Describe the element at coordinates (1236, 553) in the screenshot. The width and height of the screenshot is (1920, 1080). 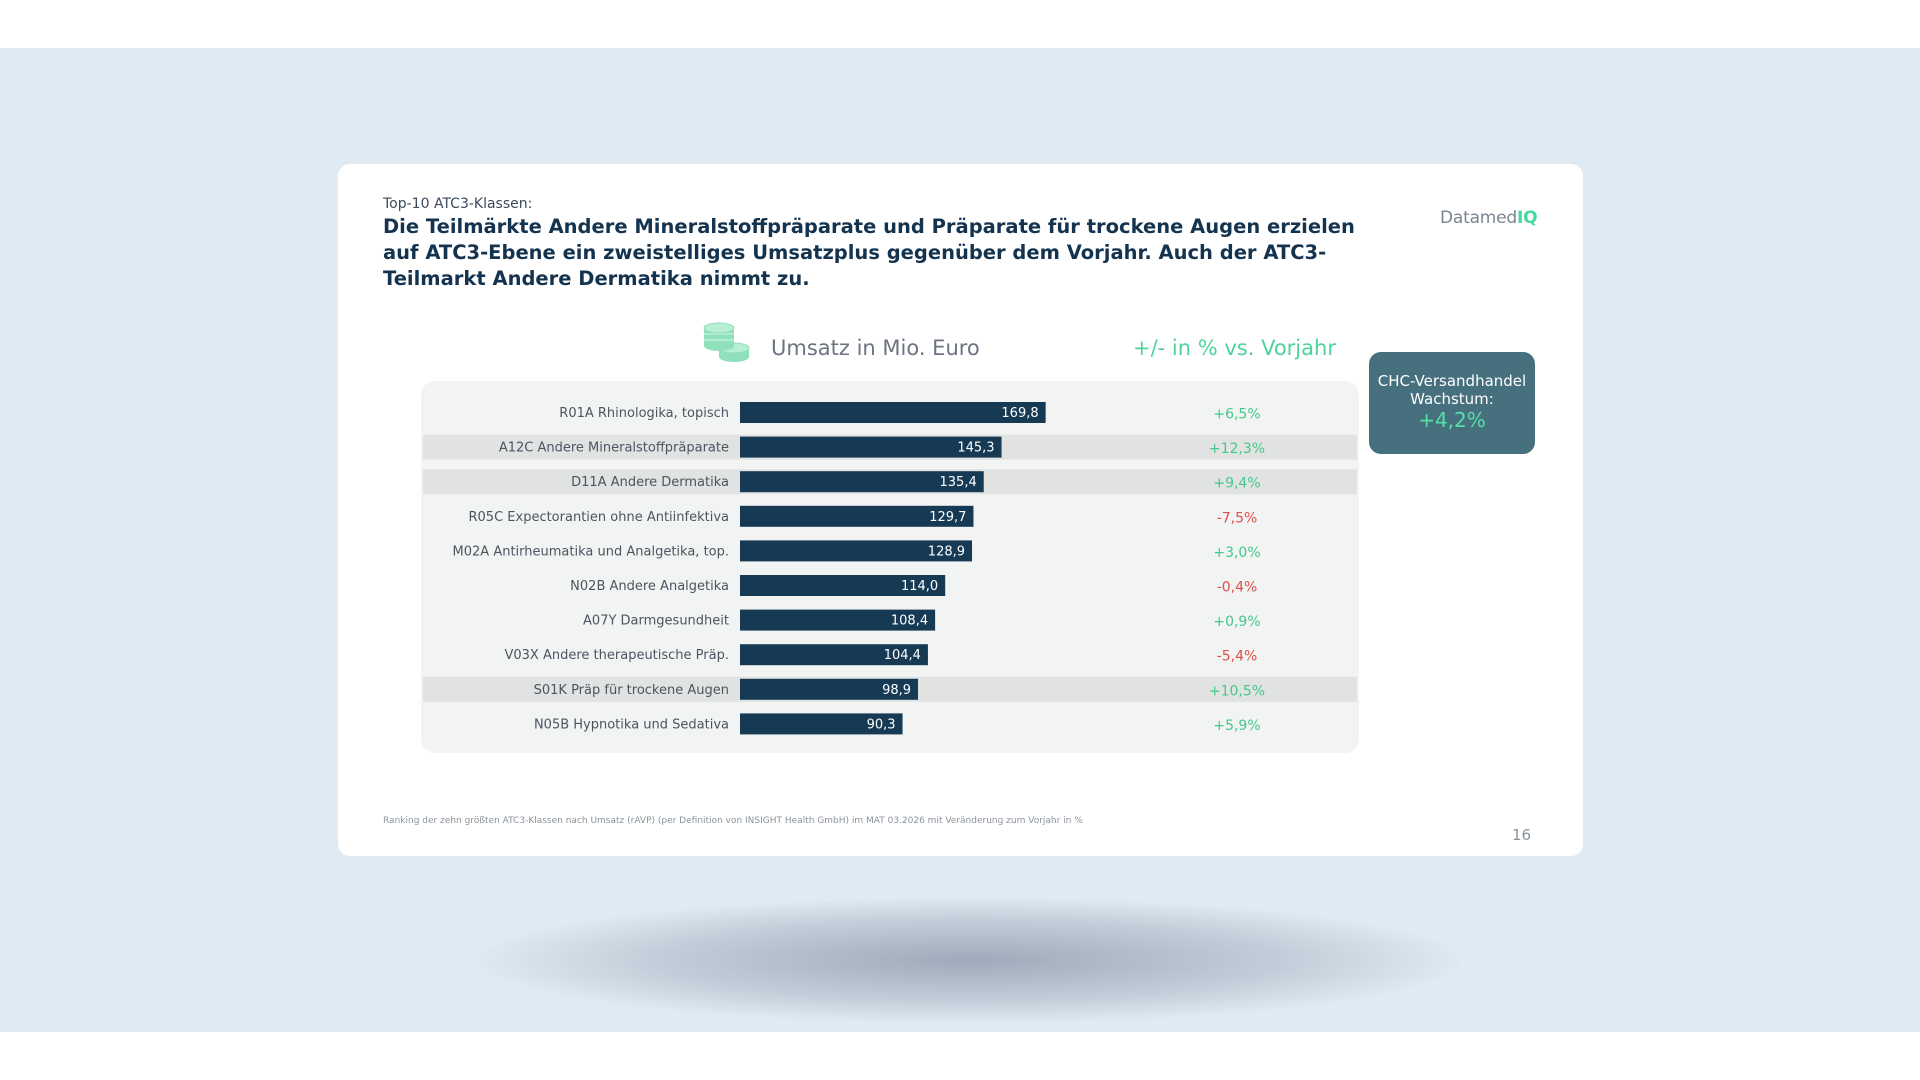
I see `change-label: +3,0%` at that location.